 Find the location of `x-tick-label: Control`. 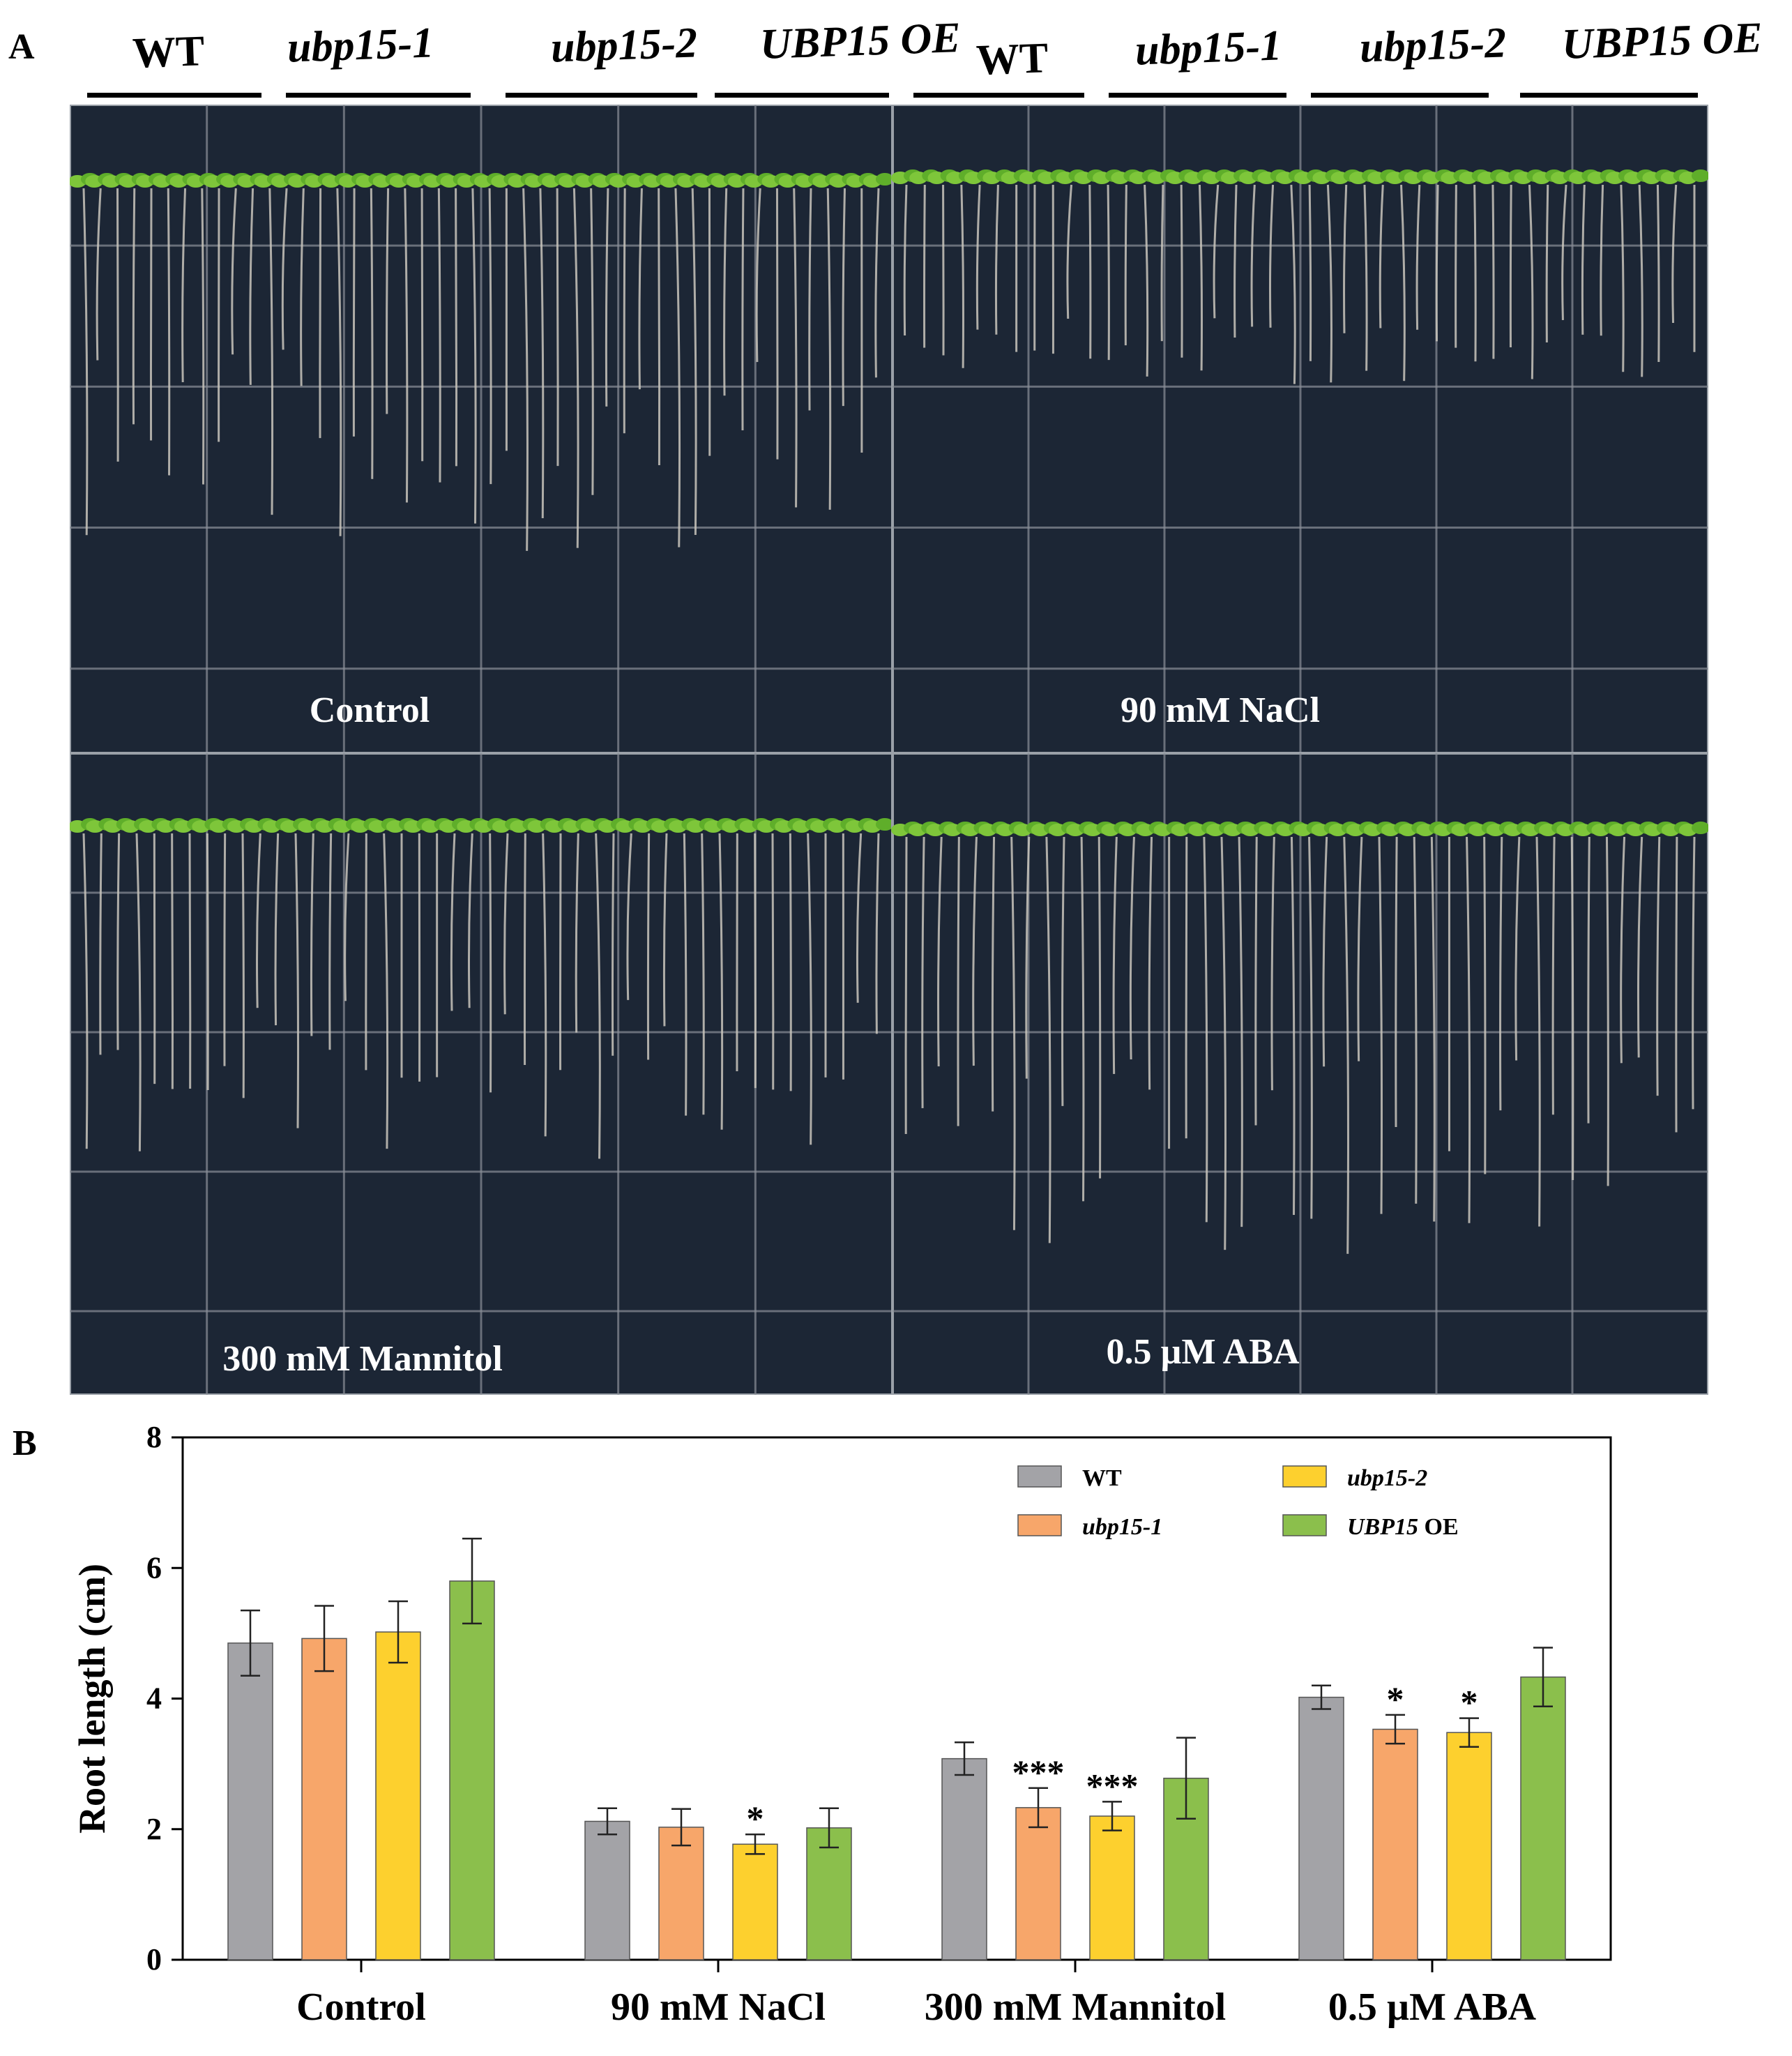

x-tick-label: Control is located at coordinates (361, 2008).